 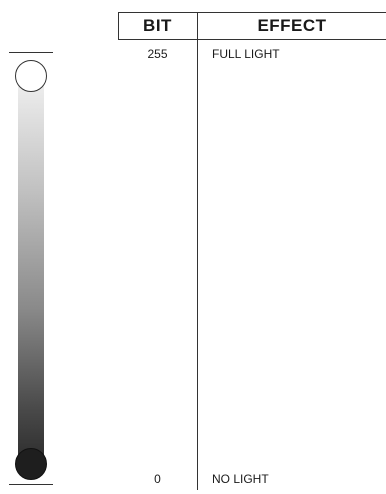 I want to click on fader-bottom-knob-icon, so click(x=31, y=464).